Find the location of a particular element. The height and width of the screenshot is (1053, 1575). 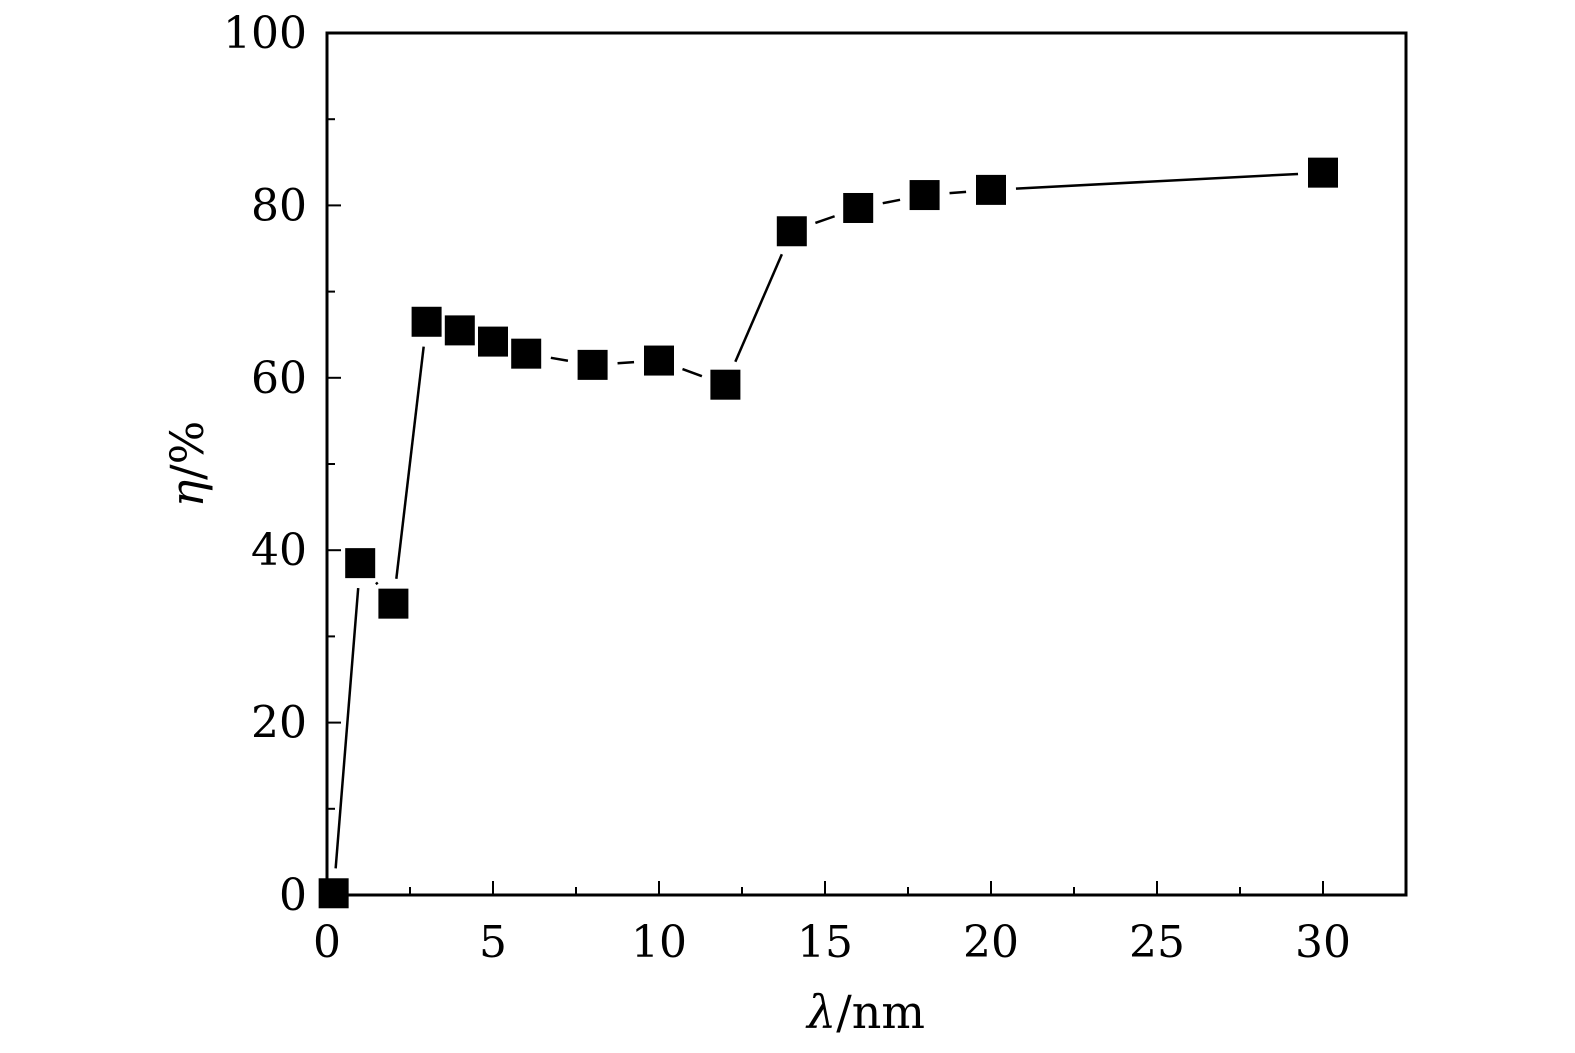

y-tick-label: 80 is located at coordinates (279, 205).